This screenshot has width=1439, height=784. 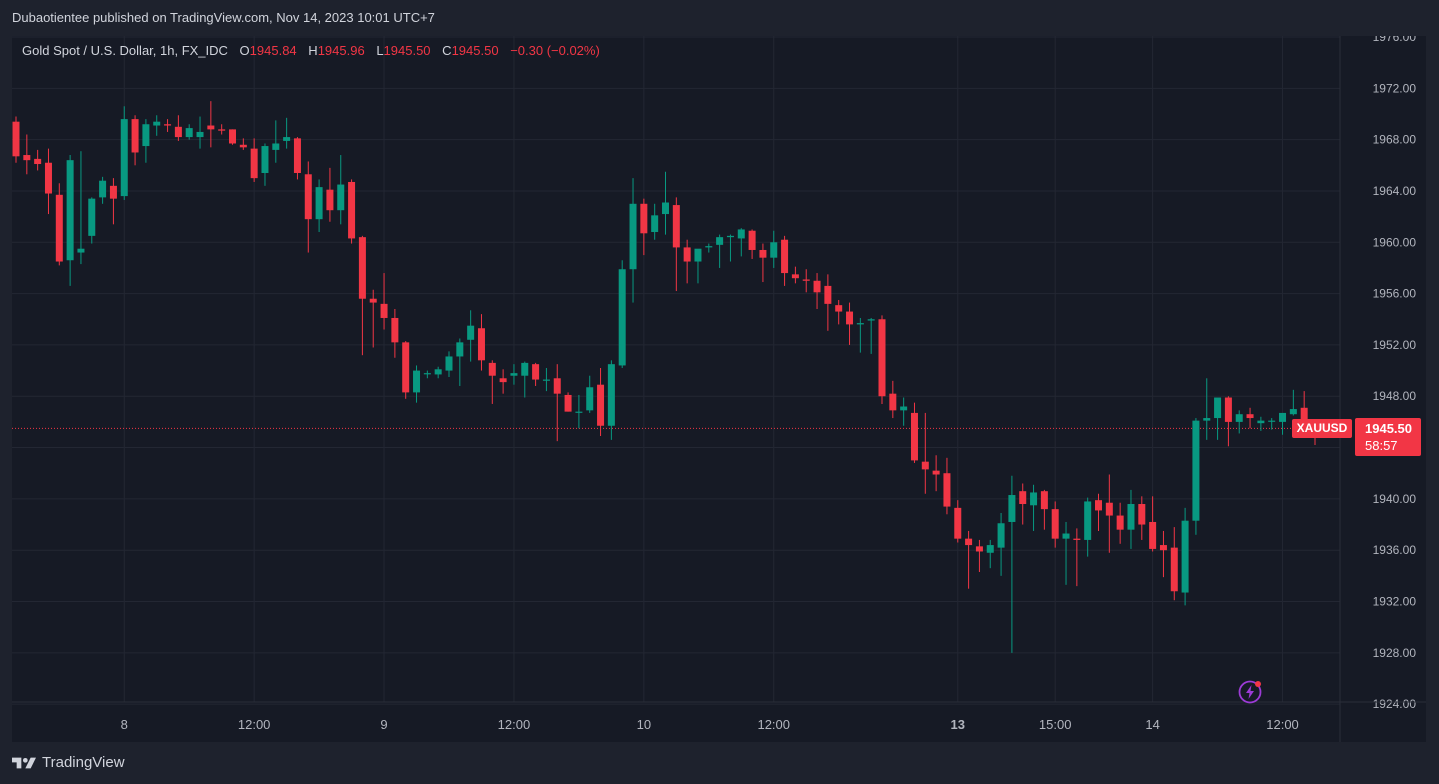 What do you see at coordinates (68, 762) in the screenshot?
I see `tradingview-brand: TradingView` at bounding box center [68, 762].